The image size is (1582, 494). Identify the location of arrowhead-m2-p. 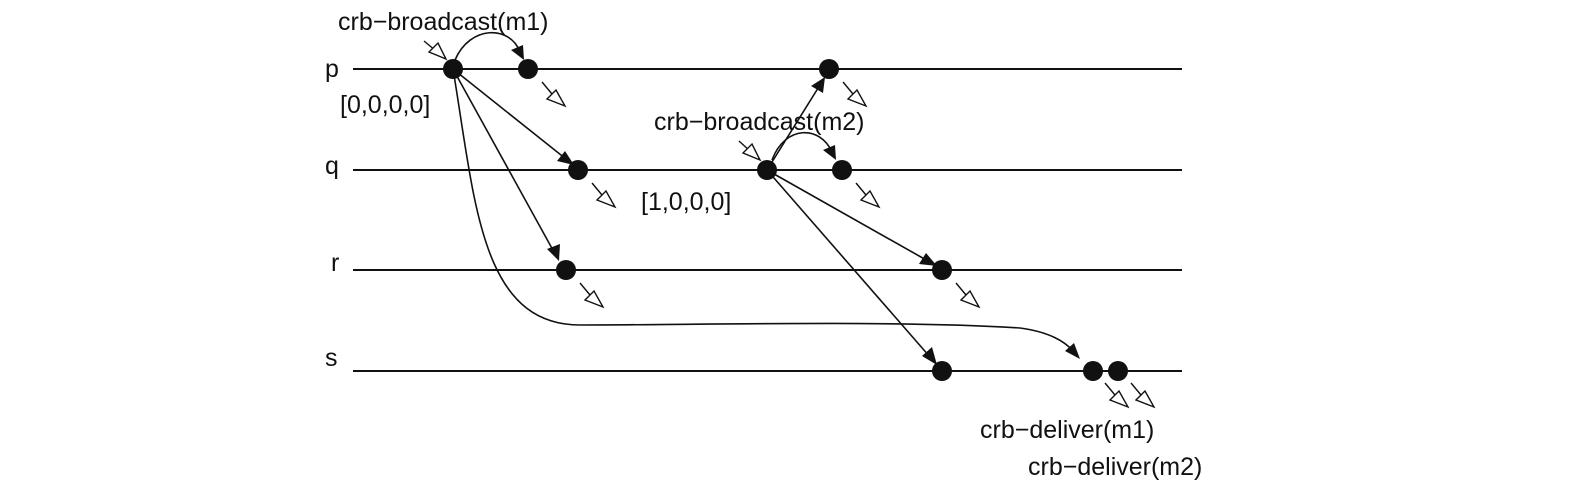
(818, 85).